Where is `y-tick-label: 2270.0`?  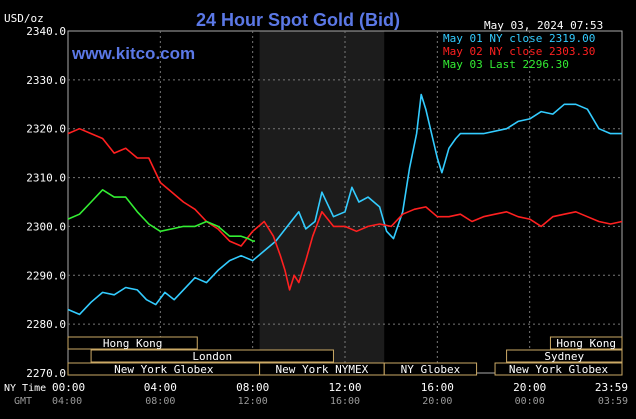
y-tick-label: 2270.0 is located at coordinates (46, 373).